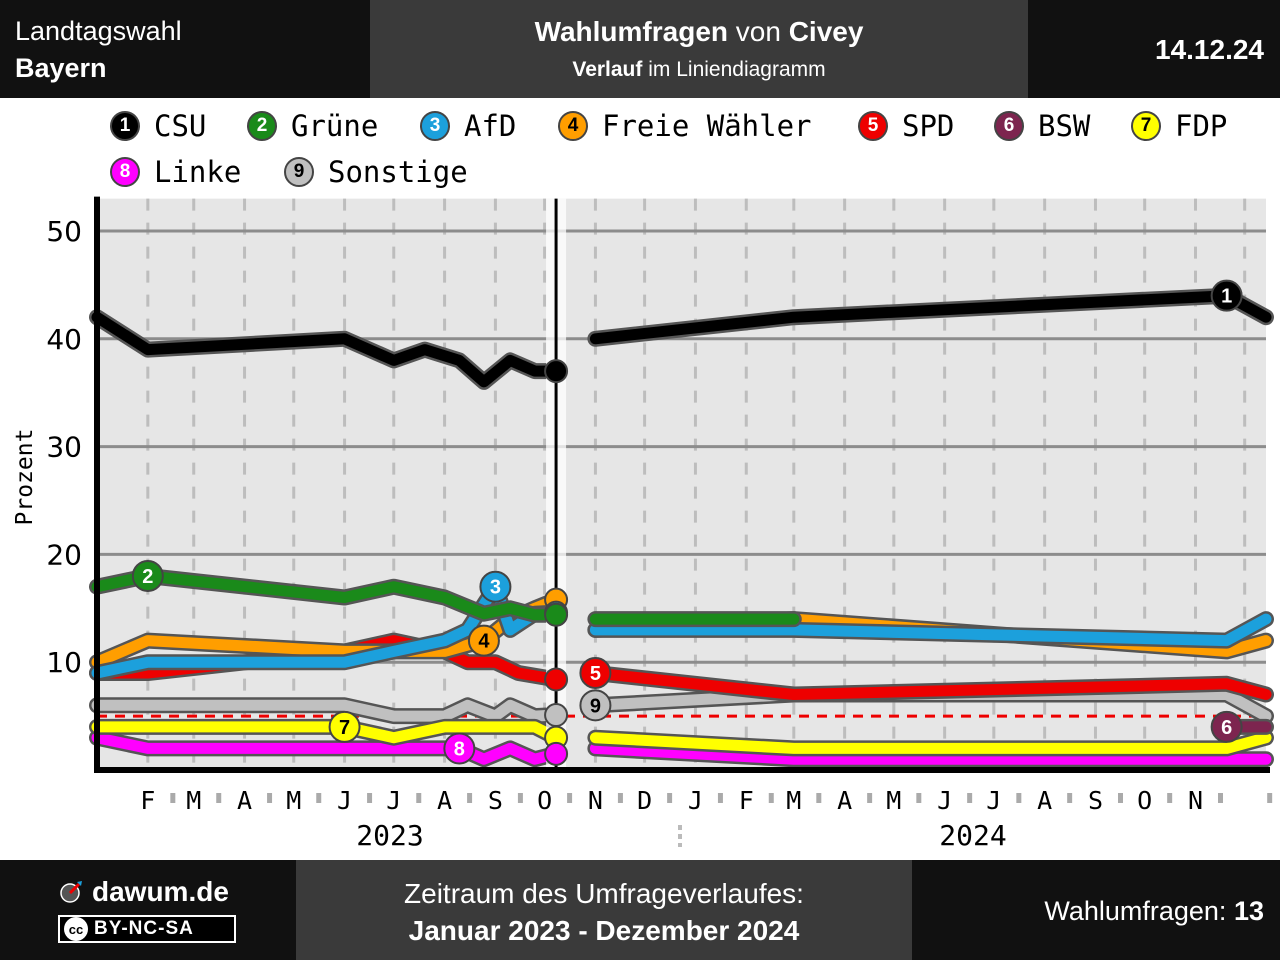  I want to click on legend-badge: 2, so click(262, 126).